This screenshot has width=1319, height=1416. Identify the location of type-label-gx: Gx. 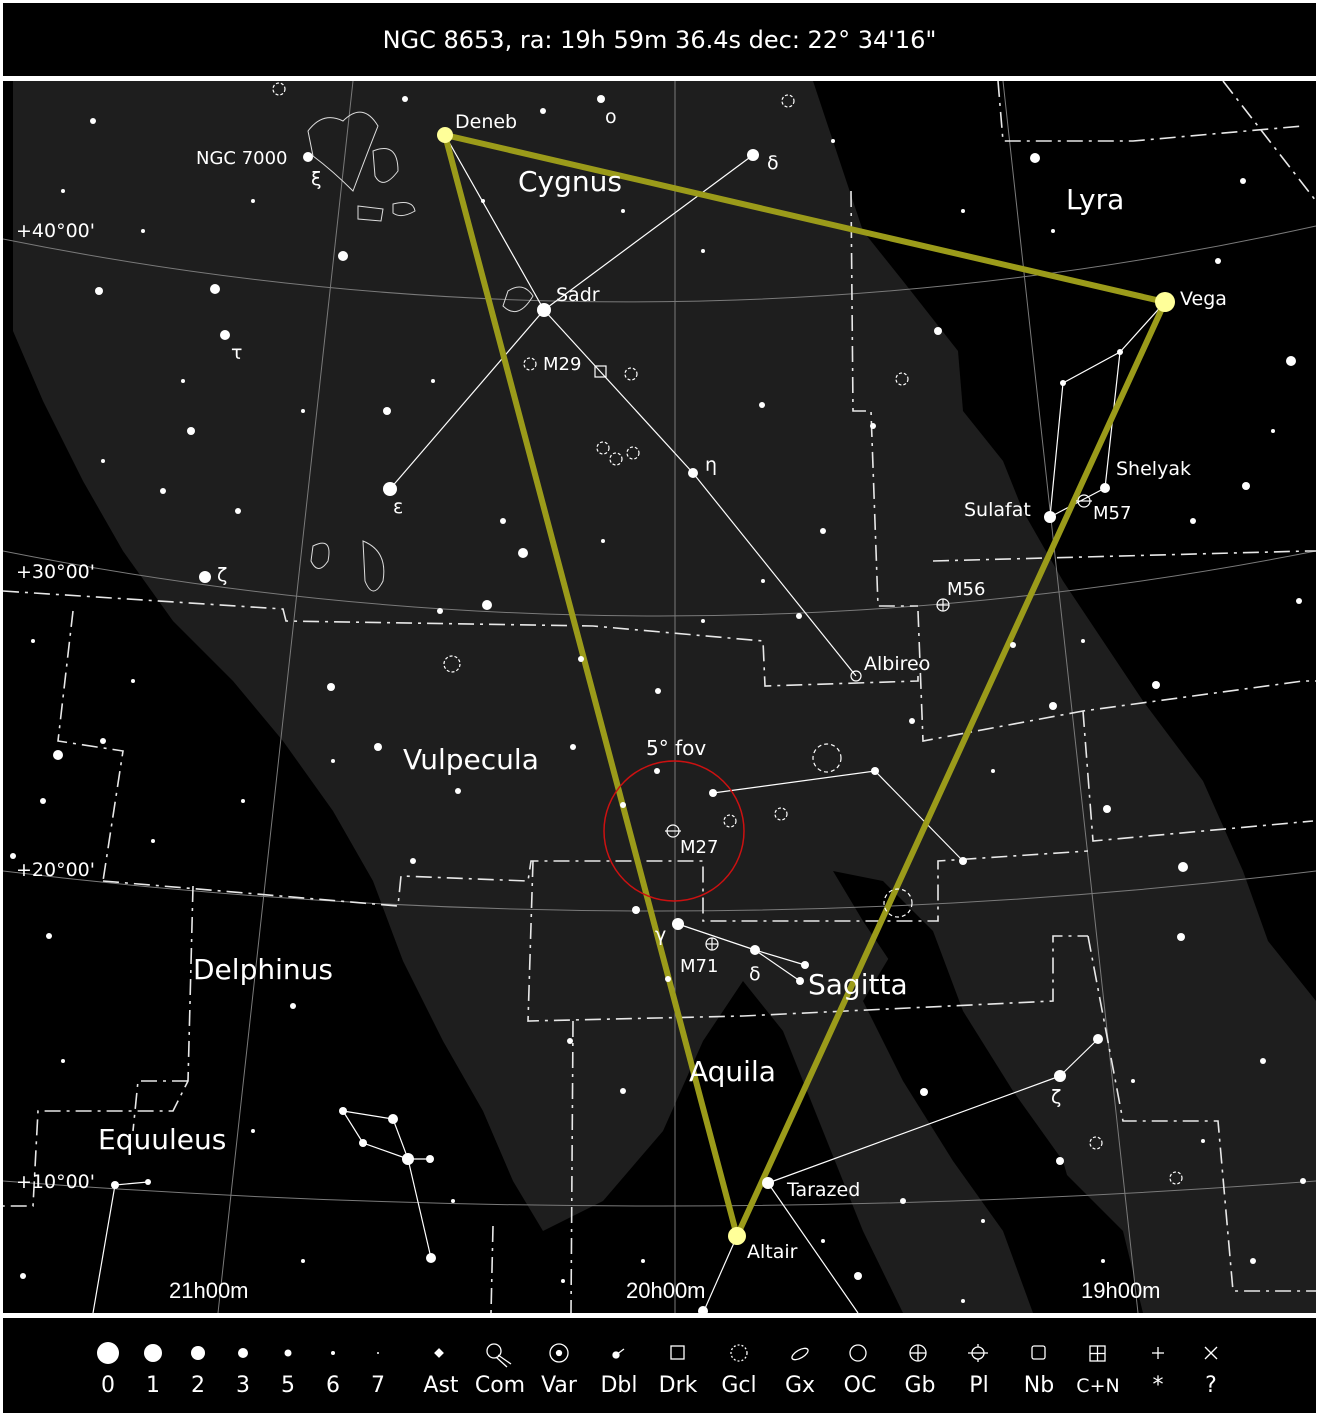
(800, 1385).